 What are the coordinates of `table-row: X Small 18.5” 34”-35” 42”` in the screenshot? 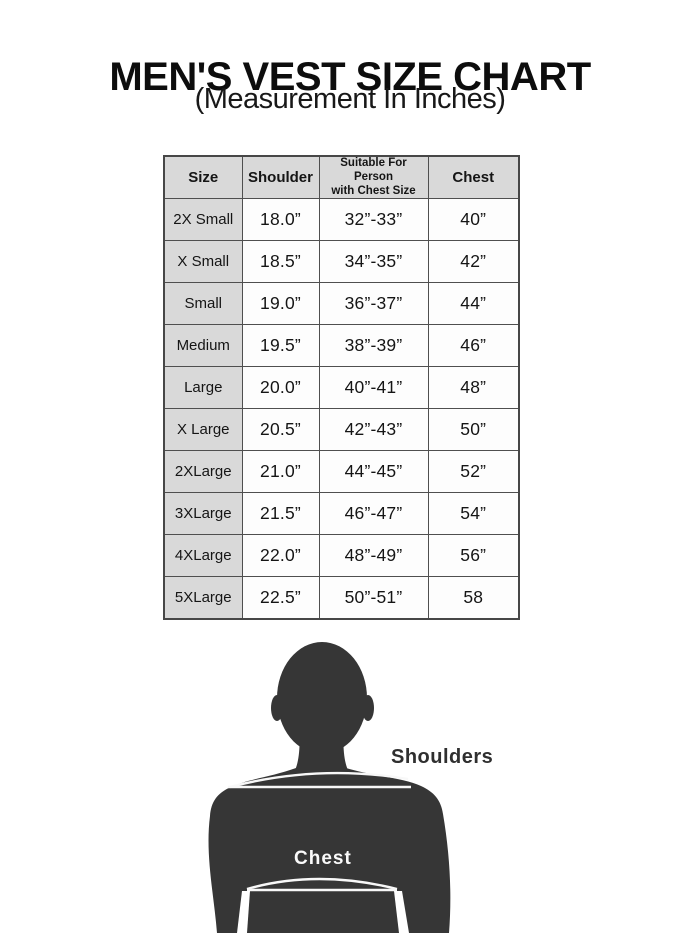 It's located at (341, 262).